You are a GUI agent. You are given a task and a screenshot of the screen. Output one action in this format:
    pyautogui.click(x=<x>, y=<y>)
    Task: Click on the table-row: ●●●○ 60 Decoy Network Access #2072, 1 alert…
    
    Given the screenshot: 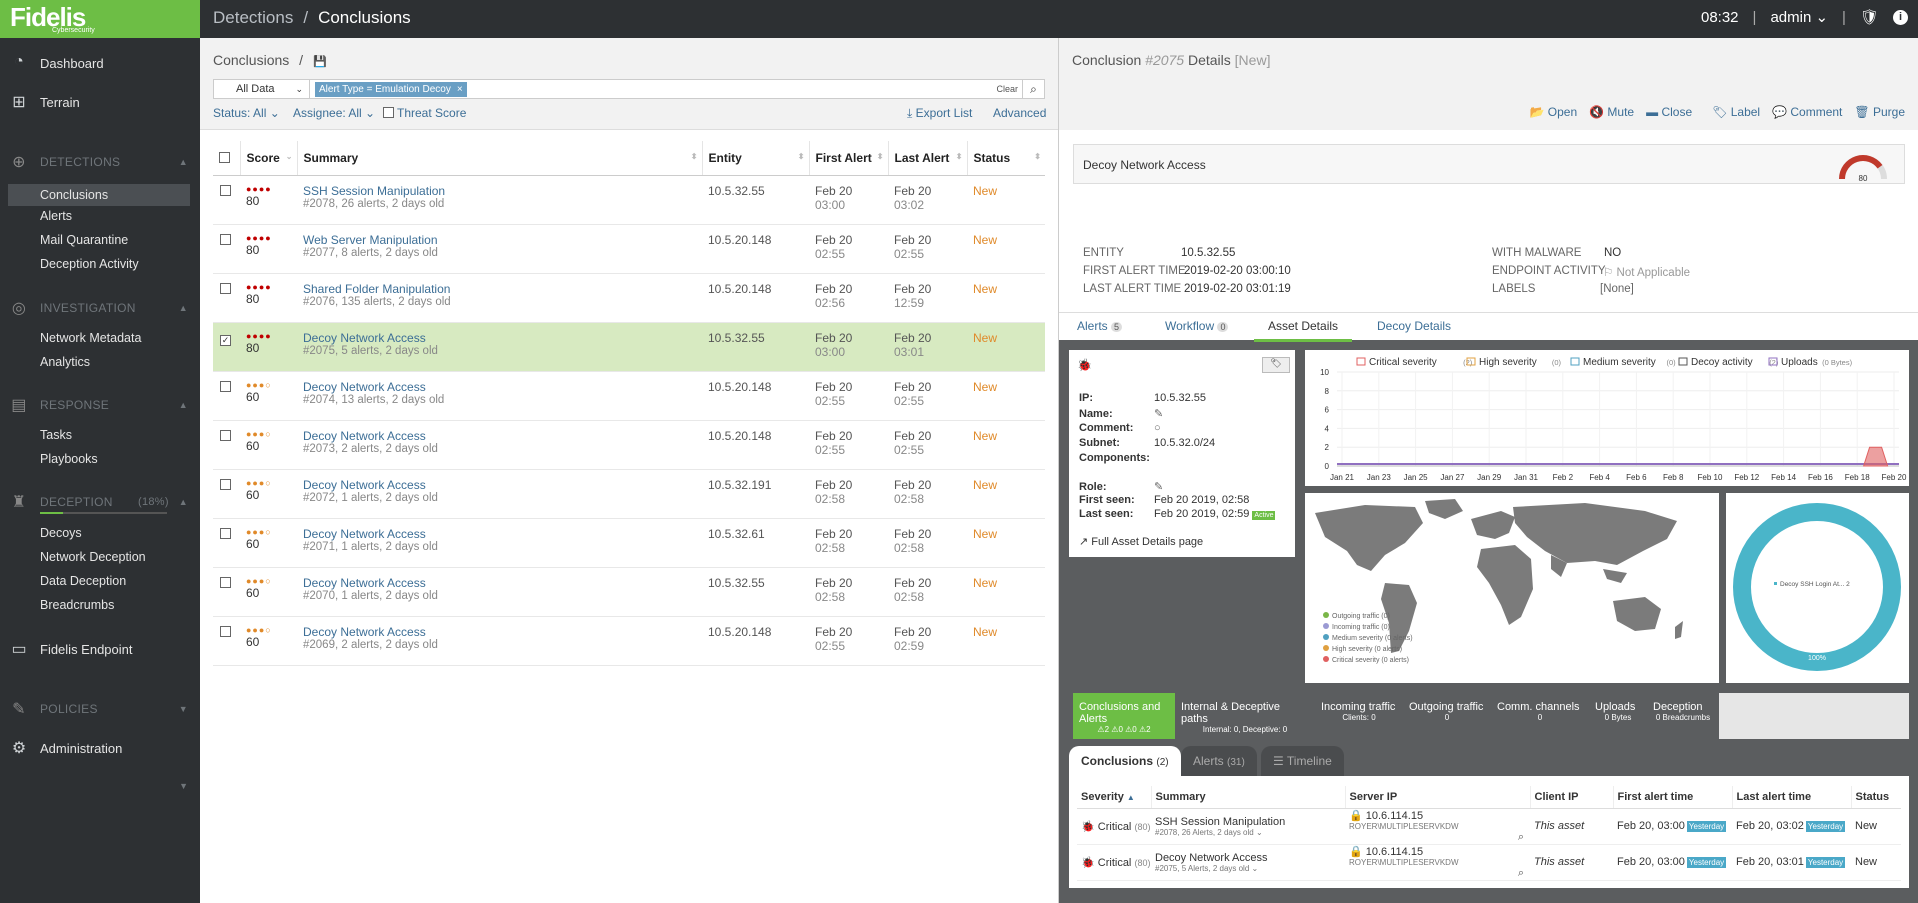 What is the action you would take?
    pyautogui.click(x=629, y=494)
    